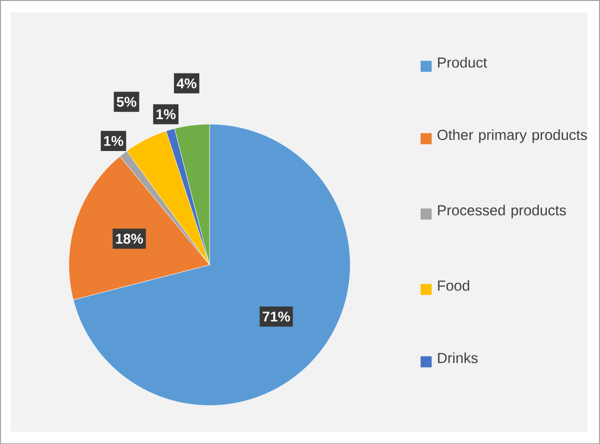 Image resolution: width=600 pixels, height=444 pixels. Describe the element at coordinates (462, 62) in the screenshot. I see `legend-label: Product` at that location.